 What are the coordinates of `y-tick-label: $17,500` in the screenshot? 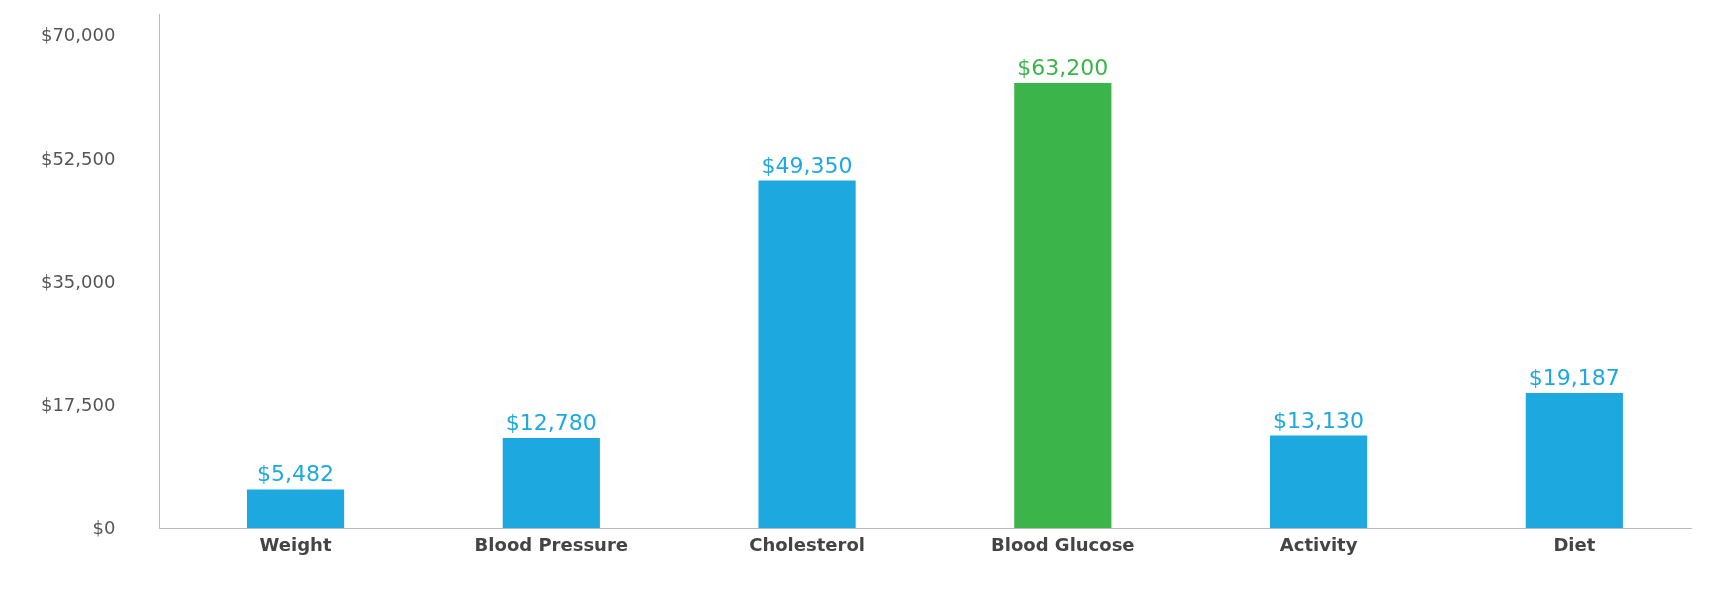 It's located at (78, 405).